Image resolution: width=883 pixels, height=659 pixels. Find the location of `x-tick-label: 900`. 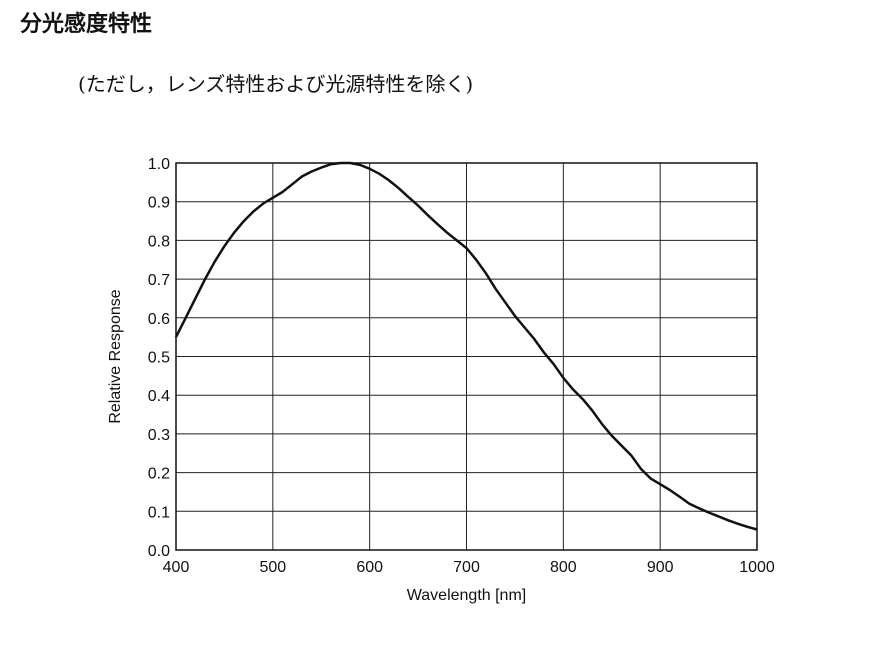

x-tick-label: 900 is located at coordinates (660, 567).